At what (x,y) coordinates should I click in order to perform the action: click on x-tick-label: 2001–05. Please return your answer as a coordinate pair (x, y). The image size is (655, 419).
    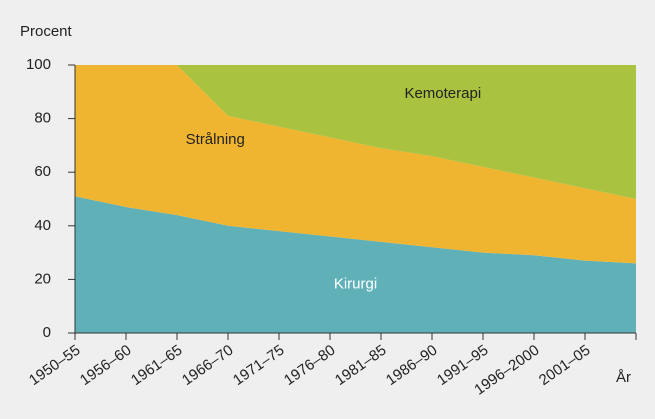
    Looking at the image, I should click on (565, 365).